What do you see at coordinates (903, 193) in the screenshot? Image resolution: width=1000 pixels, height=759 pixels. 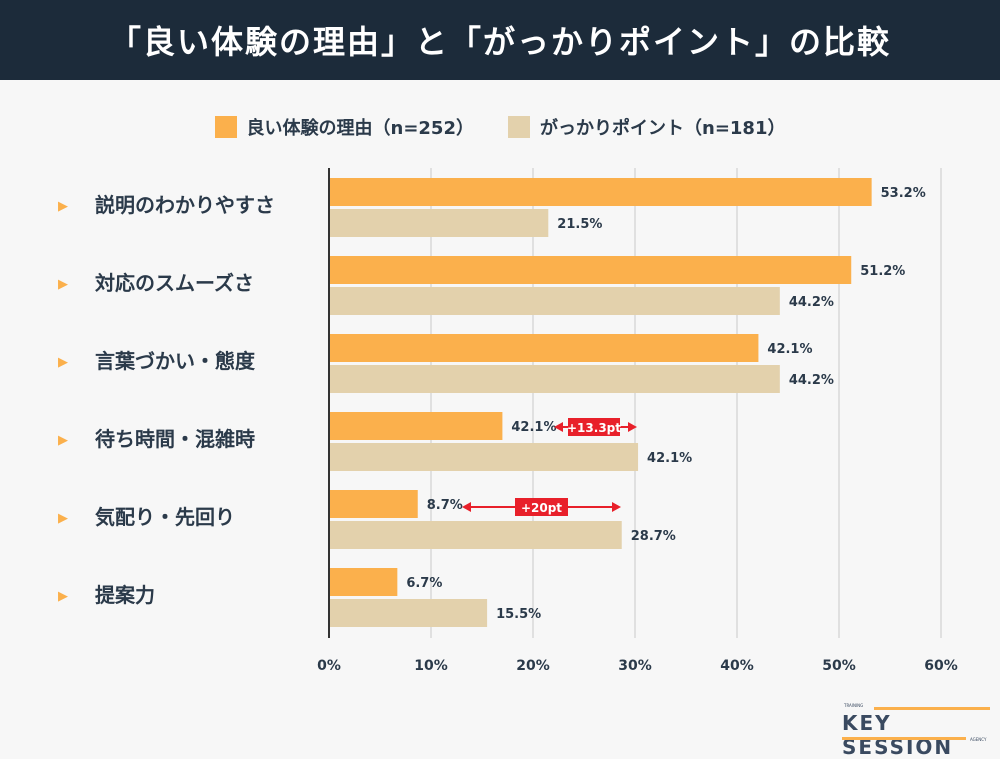 I see `data-label: 53.2%` at bounding box center [903, 193].